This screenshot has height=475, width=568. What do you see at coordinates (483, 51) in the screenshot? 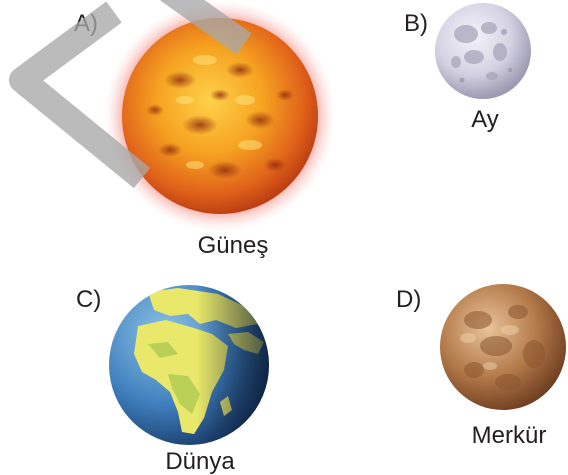
I see `moon-image` at bounding box center [483, 51].